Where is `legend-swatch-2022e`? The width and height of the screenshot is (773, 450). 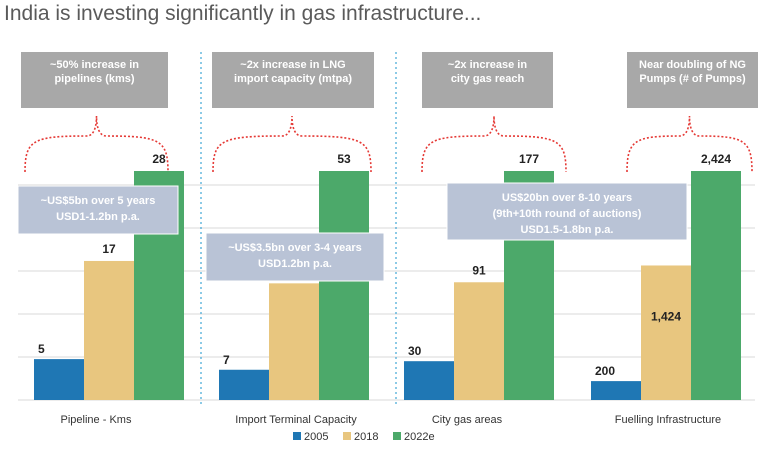
legend-swatch-2022e is located at coordinates (397, 436).